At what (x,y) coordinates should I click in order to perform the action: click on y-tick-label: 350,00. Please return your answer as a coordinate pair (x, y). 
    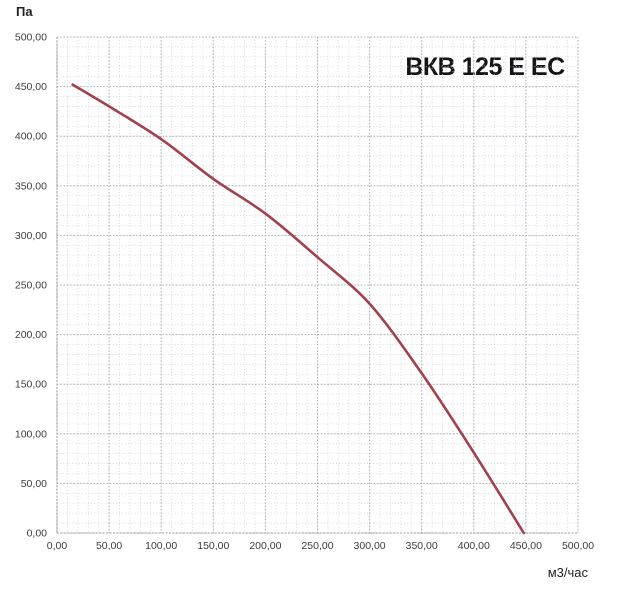
    Looking at the image, I should click on (31, 186).